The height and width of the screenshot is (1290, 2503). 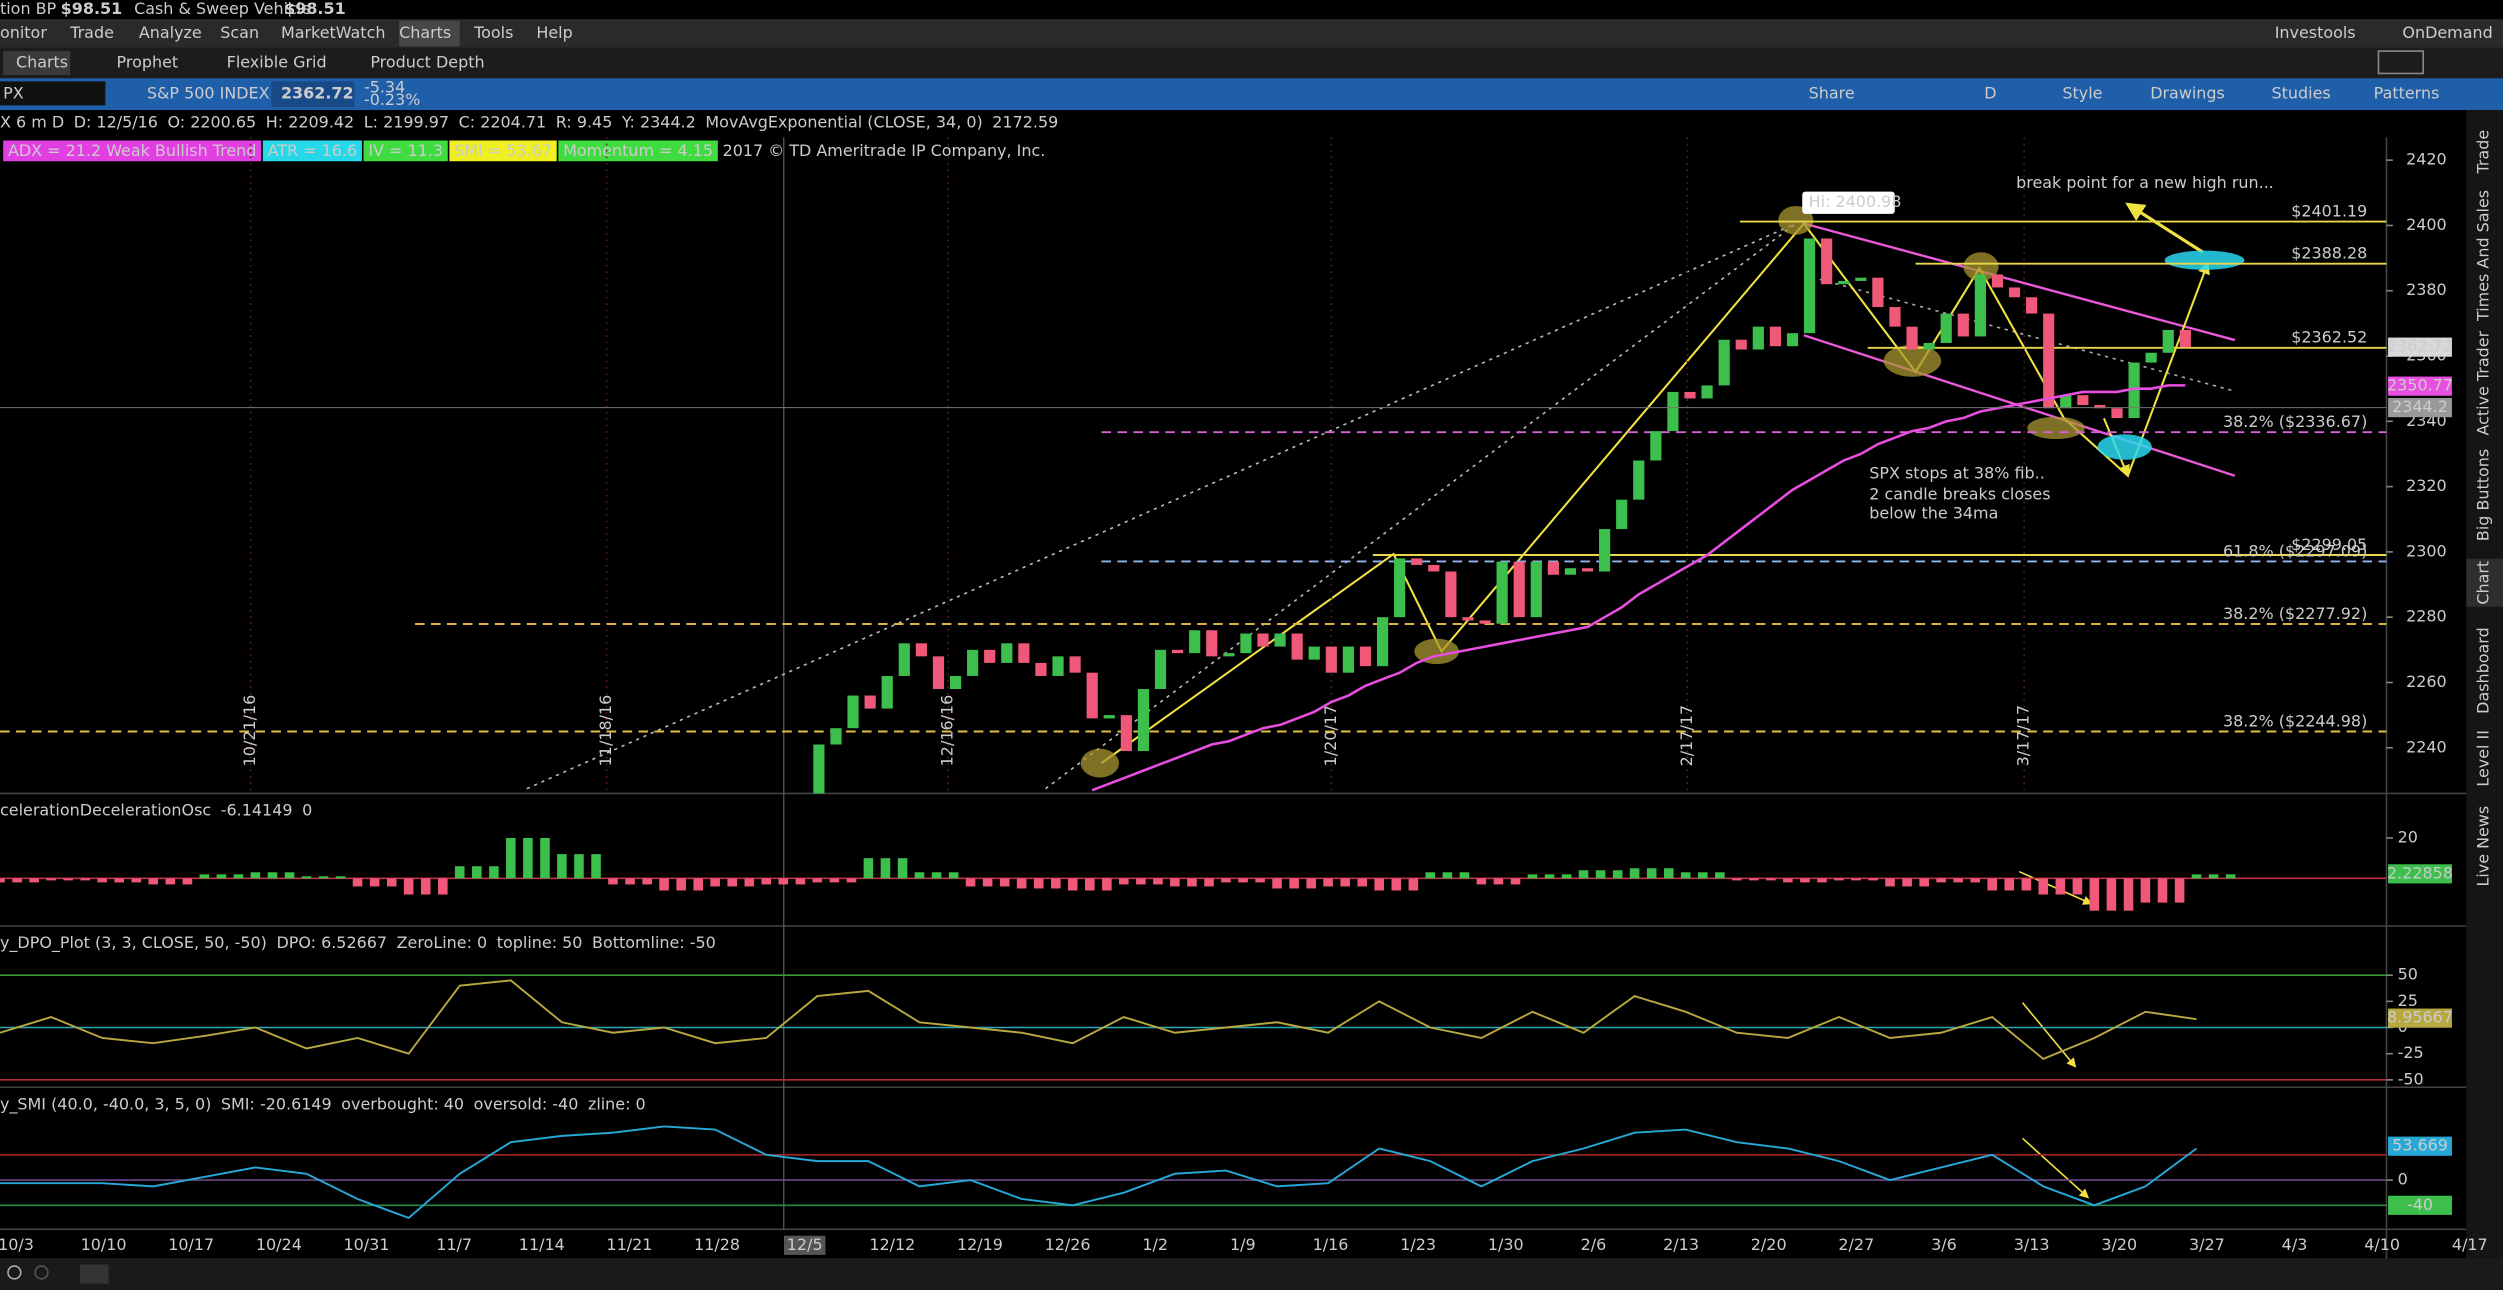 I want to click on x-tick-label: 12/26, so click(x=1068, y=1244).